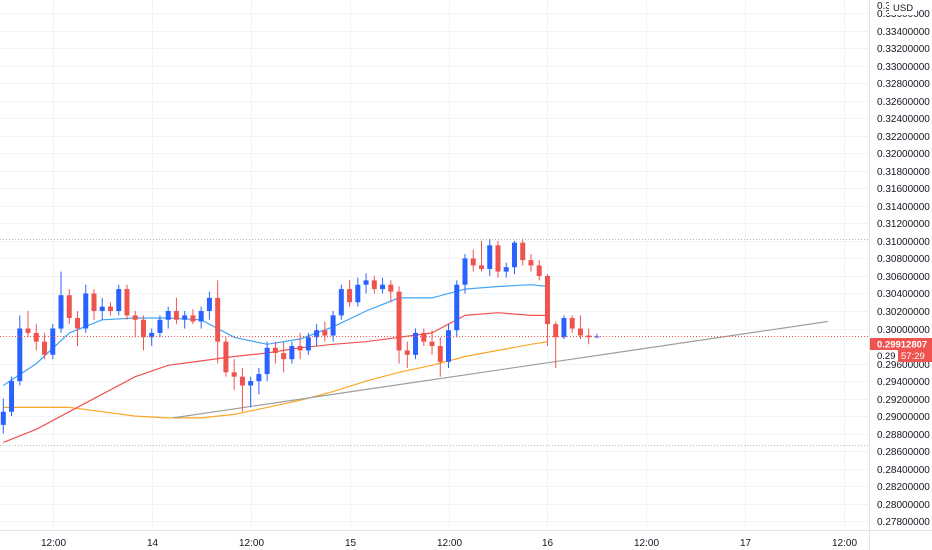 The image size is (932, 550). Describe the element at coordinates (903, 330) in the screenshot. I see `y-tick-label: 0.30000000` at that location.